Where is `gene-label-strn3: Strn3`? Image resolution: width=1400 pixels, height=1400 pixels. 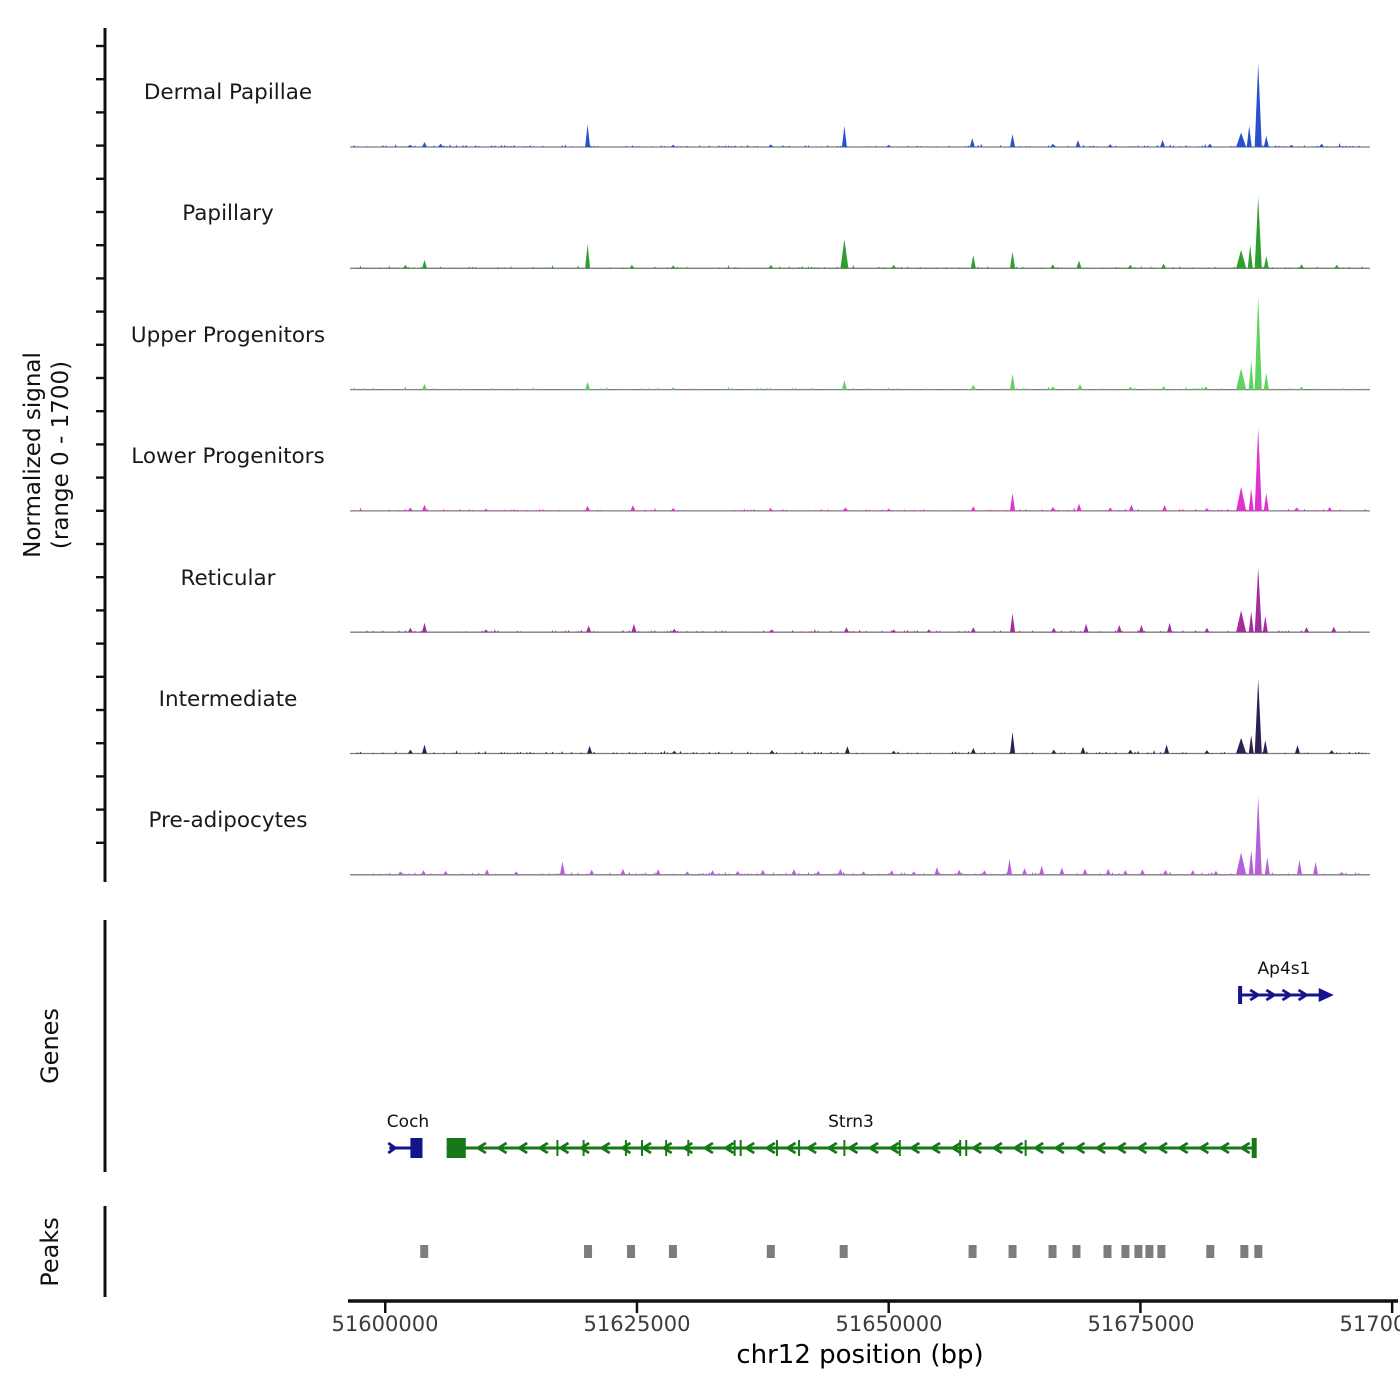
gene-label-strn3: Strn3 is located at coordinates (851, 1122).